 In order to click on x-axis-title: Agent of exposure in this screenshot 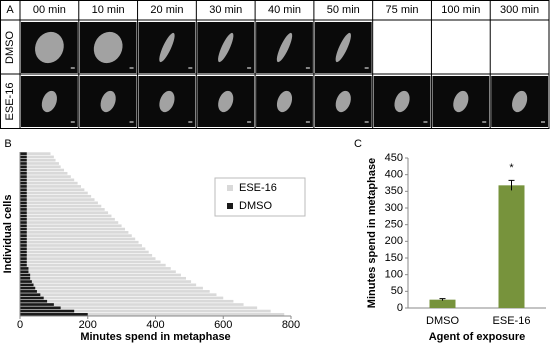, I will do `click(477, 337)`.